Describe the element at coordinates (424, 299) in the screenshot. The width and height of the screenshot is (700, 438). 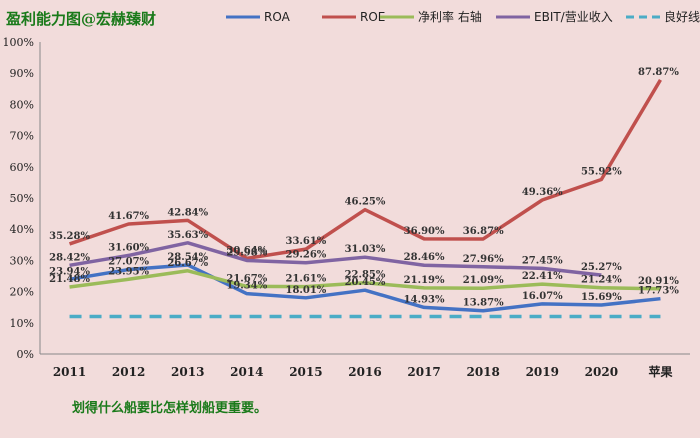
I see `data-label: 14.93%` at that location.